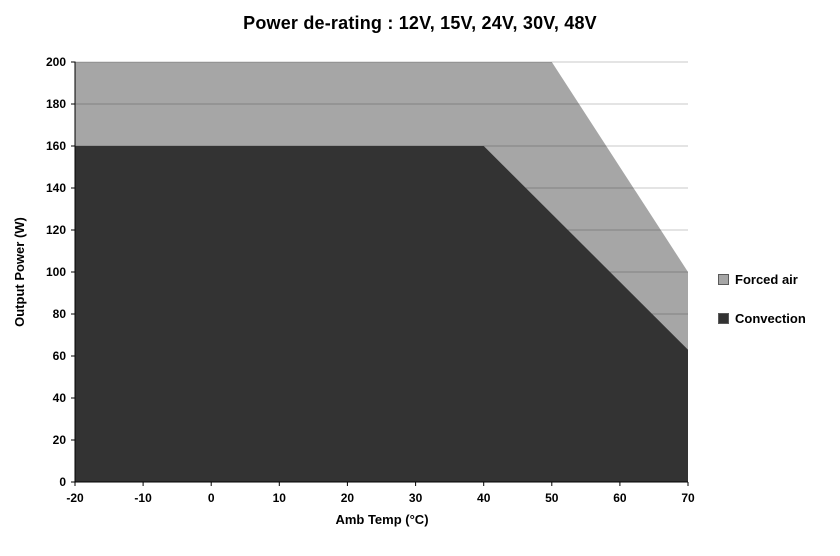  I want to click on legend-label: Convection, so click(770, 318).